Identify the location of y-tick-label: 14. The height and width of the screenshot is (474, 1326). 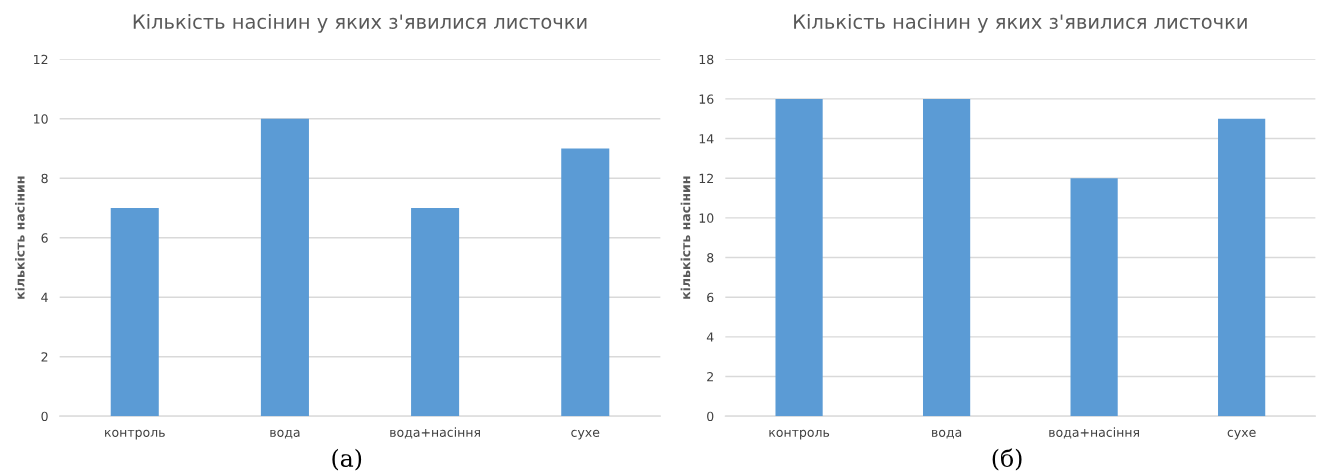
(706, 139).